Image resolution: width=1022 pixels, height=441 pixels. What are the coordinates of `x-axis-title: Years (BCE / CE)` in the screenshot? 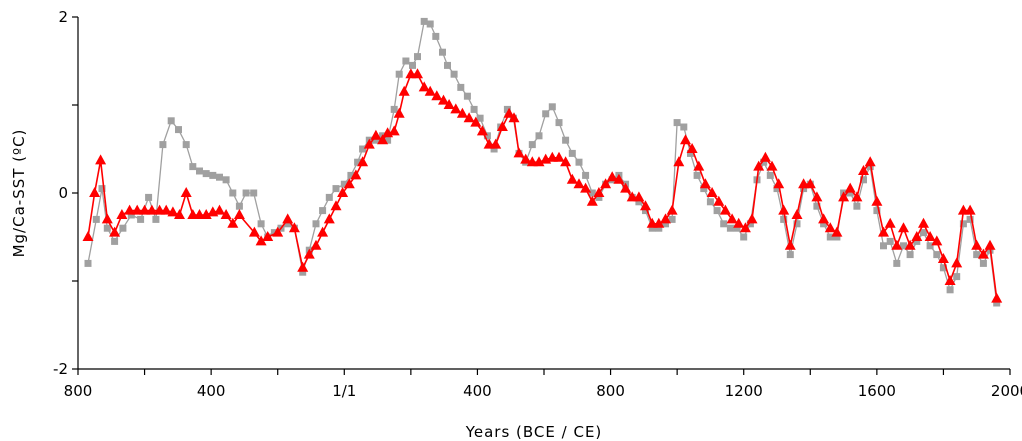 It's located at (534, 432).